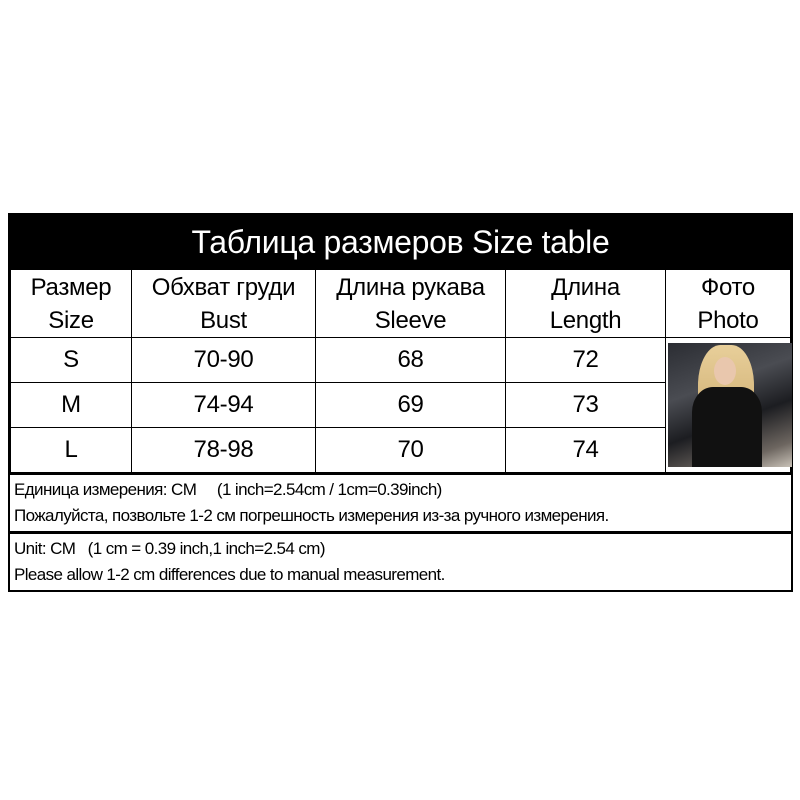  I want to click on cell-length: 72, so click(585, 360).